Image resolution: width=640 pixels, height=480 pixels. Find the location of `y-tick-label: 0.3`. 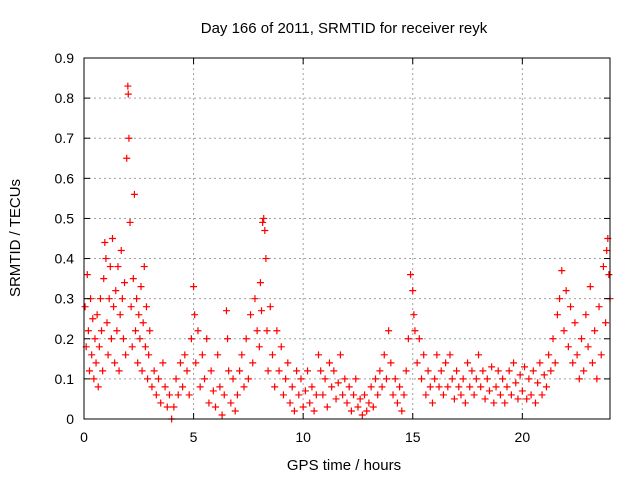

y-tick-label: 0.3 is located at coordinates (65, 299).